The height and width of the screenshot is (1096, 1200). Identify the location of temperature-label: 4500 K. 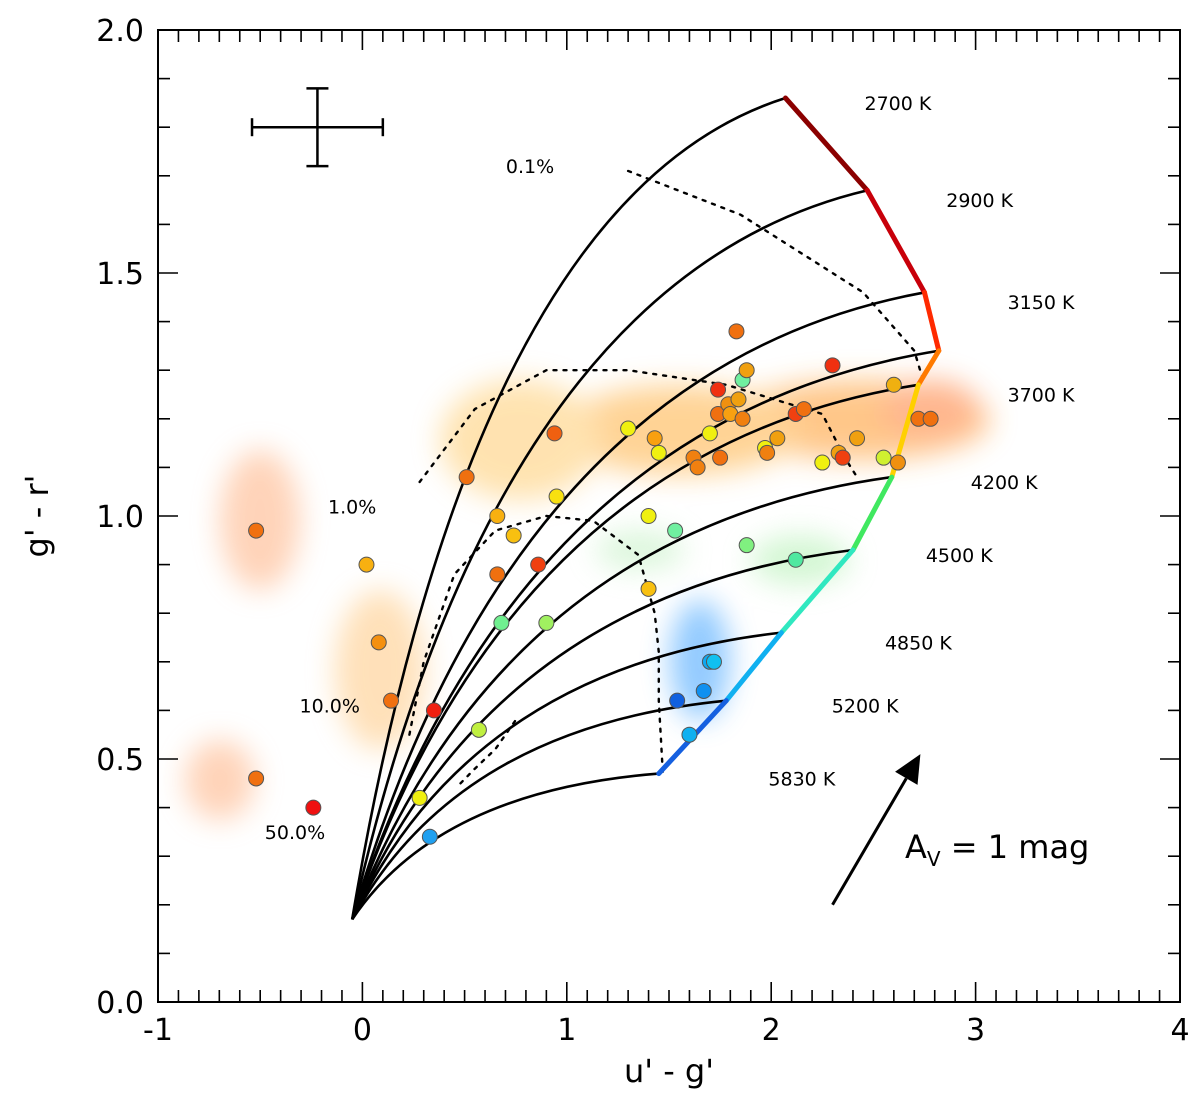
(959, 556).